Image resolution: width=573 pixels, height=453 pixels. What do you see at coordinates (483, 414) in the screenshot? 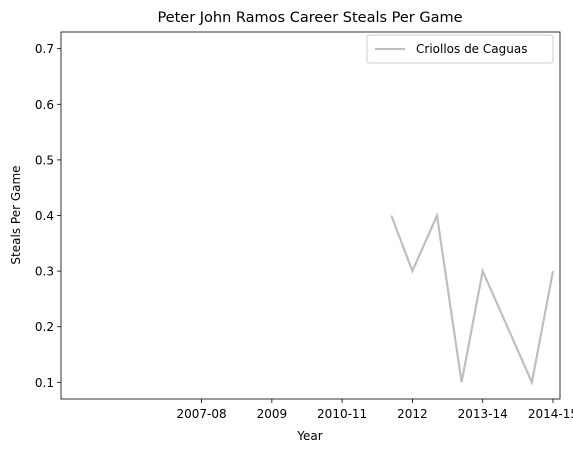
I see `x-tick-label: 2013-14` at bounding box center [483, 414].